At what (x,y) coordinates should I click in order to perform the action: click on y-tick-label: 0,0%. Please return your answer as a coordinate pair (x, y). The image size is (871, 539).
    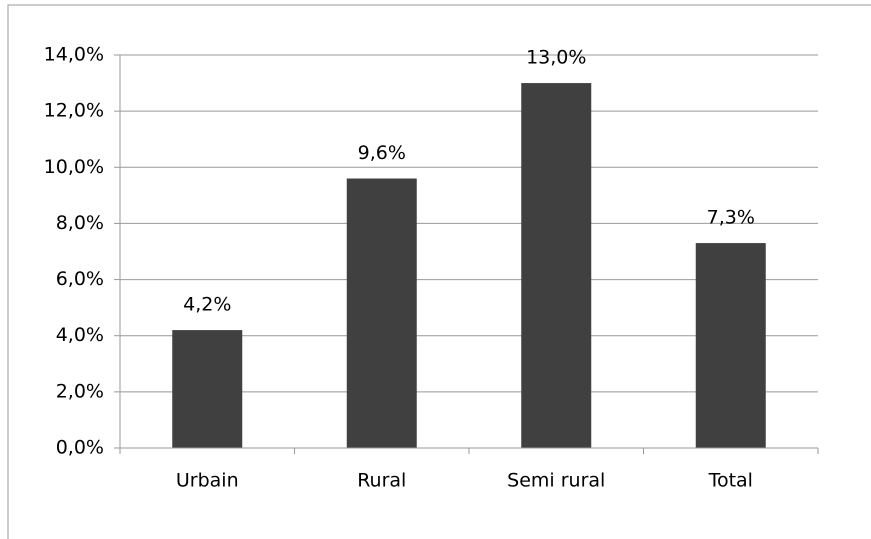
    Looking at the image, I should click on (80, 448).